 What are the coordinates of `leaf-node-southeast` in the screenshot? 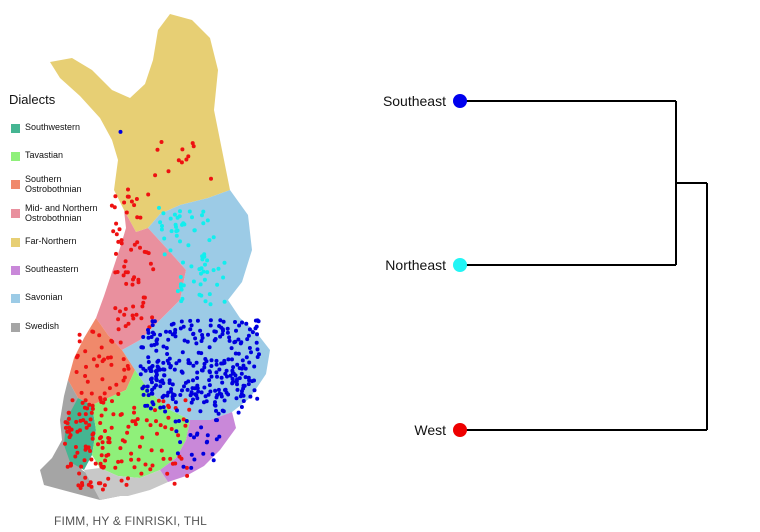 It's located at (460, 101).